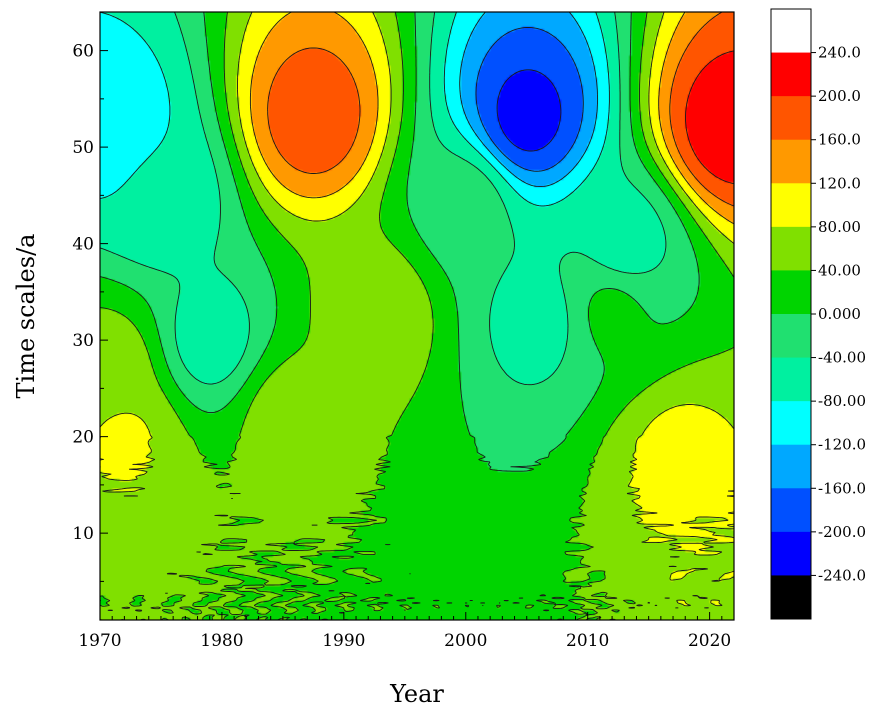 This screenshot has width=891, height=713. Describe the element at coordinates (842, 358) in the screenshot. I see `colorbar-label: -40.00` at that location.